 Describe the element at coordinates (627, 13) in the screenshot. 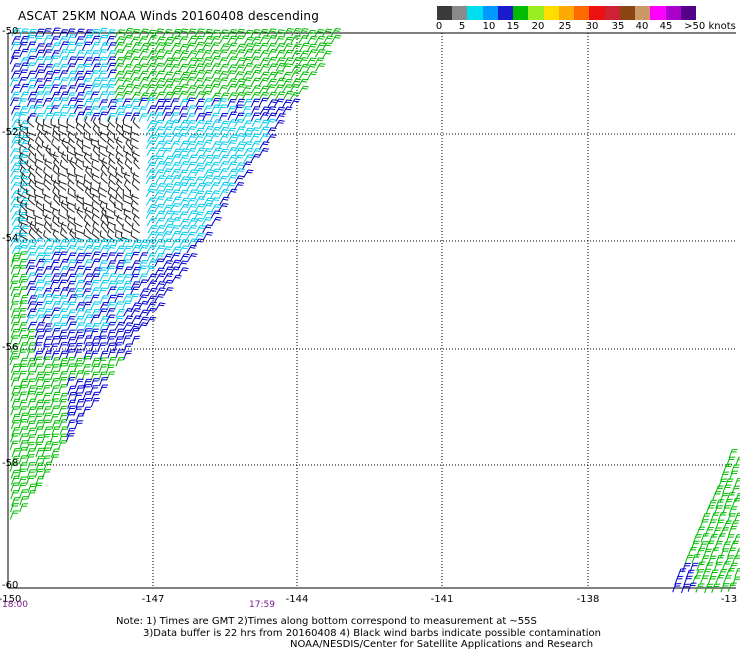

I see `legend-swatch` at that location.